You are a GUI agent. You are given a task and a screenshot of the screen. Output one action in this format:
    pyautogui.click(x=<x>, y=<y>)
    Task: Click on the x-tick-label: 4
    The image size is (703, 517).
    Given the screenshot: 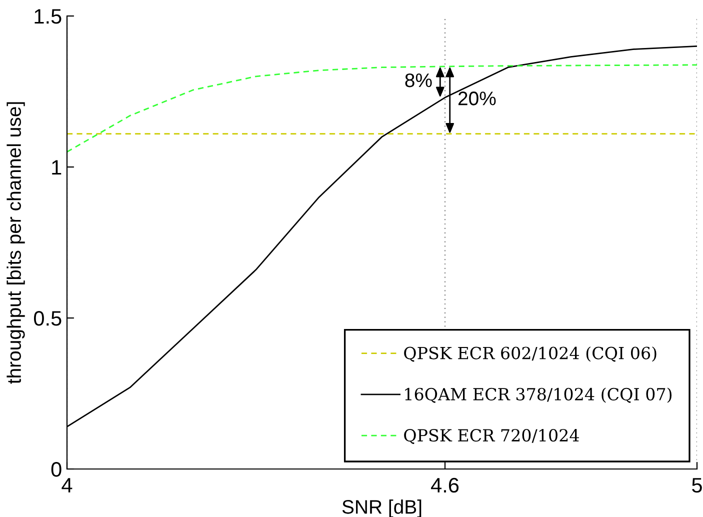 What is the action you would take?
    pyautogui.click(x=67, y=485)
    